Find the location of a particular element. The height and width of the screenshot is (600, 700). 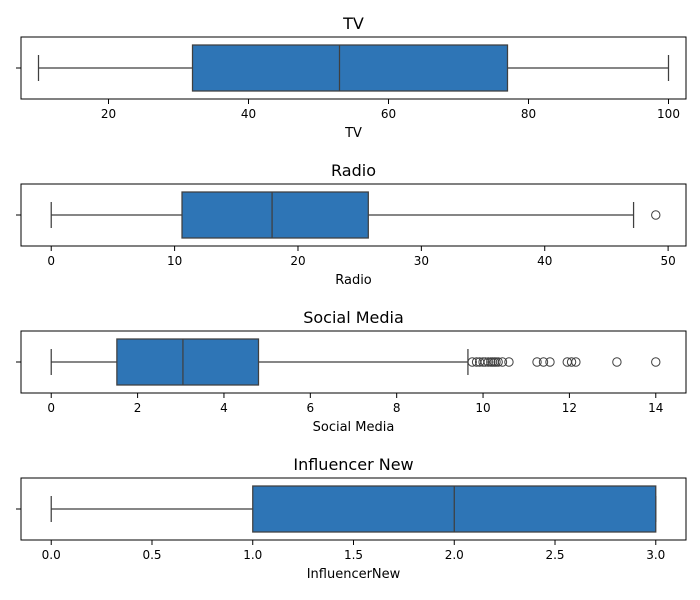

x-tick-label: 100 is located at coordinates (668, 114).